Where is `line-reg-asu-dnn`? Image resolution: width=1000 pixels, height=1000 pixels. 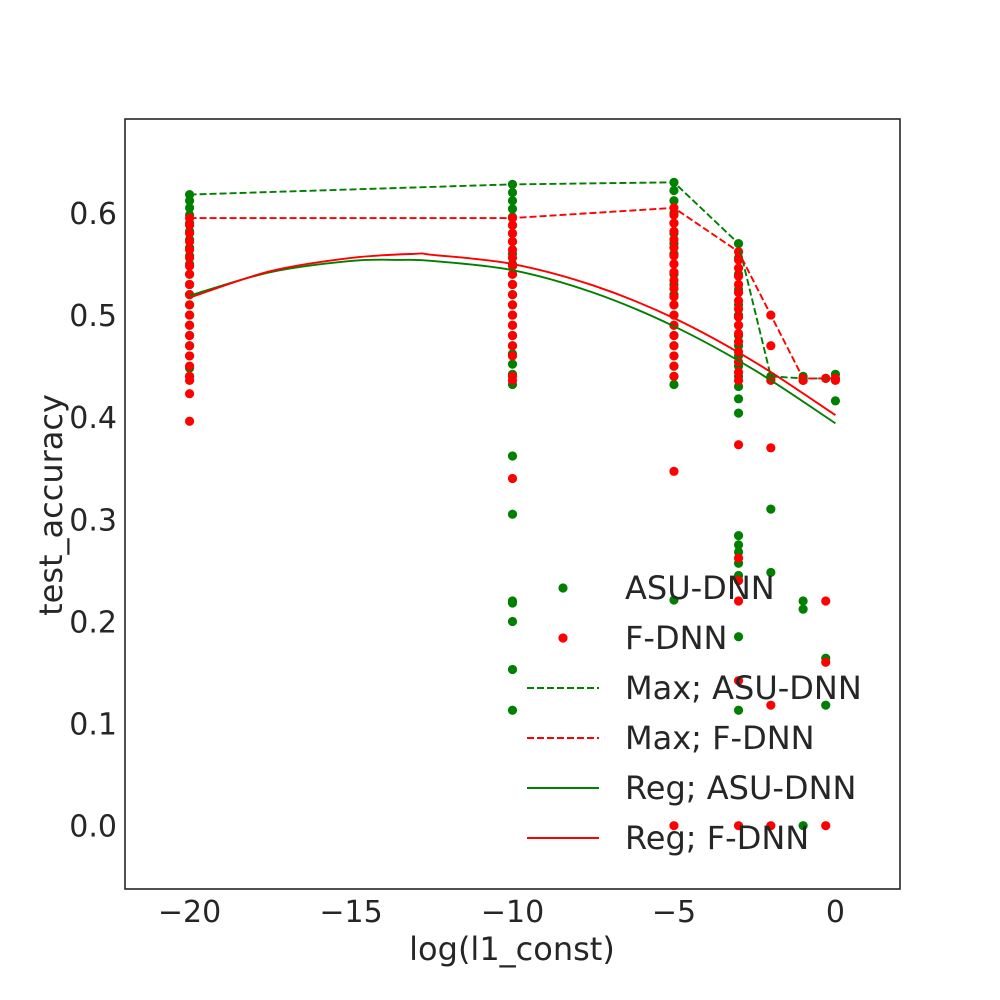
line-reg-asu-dnn is located at coordinates (512, 341).